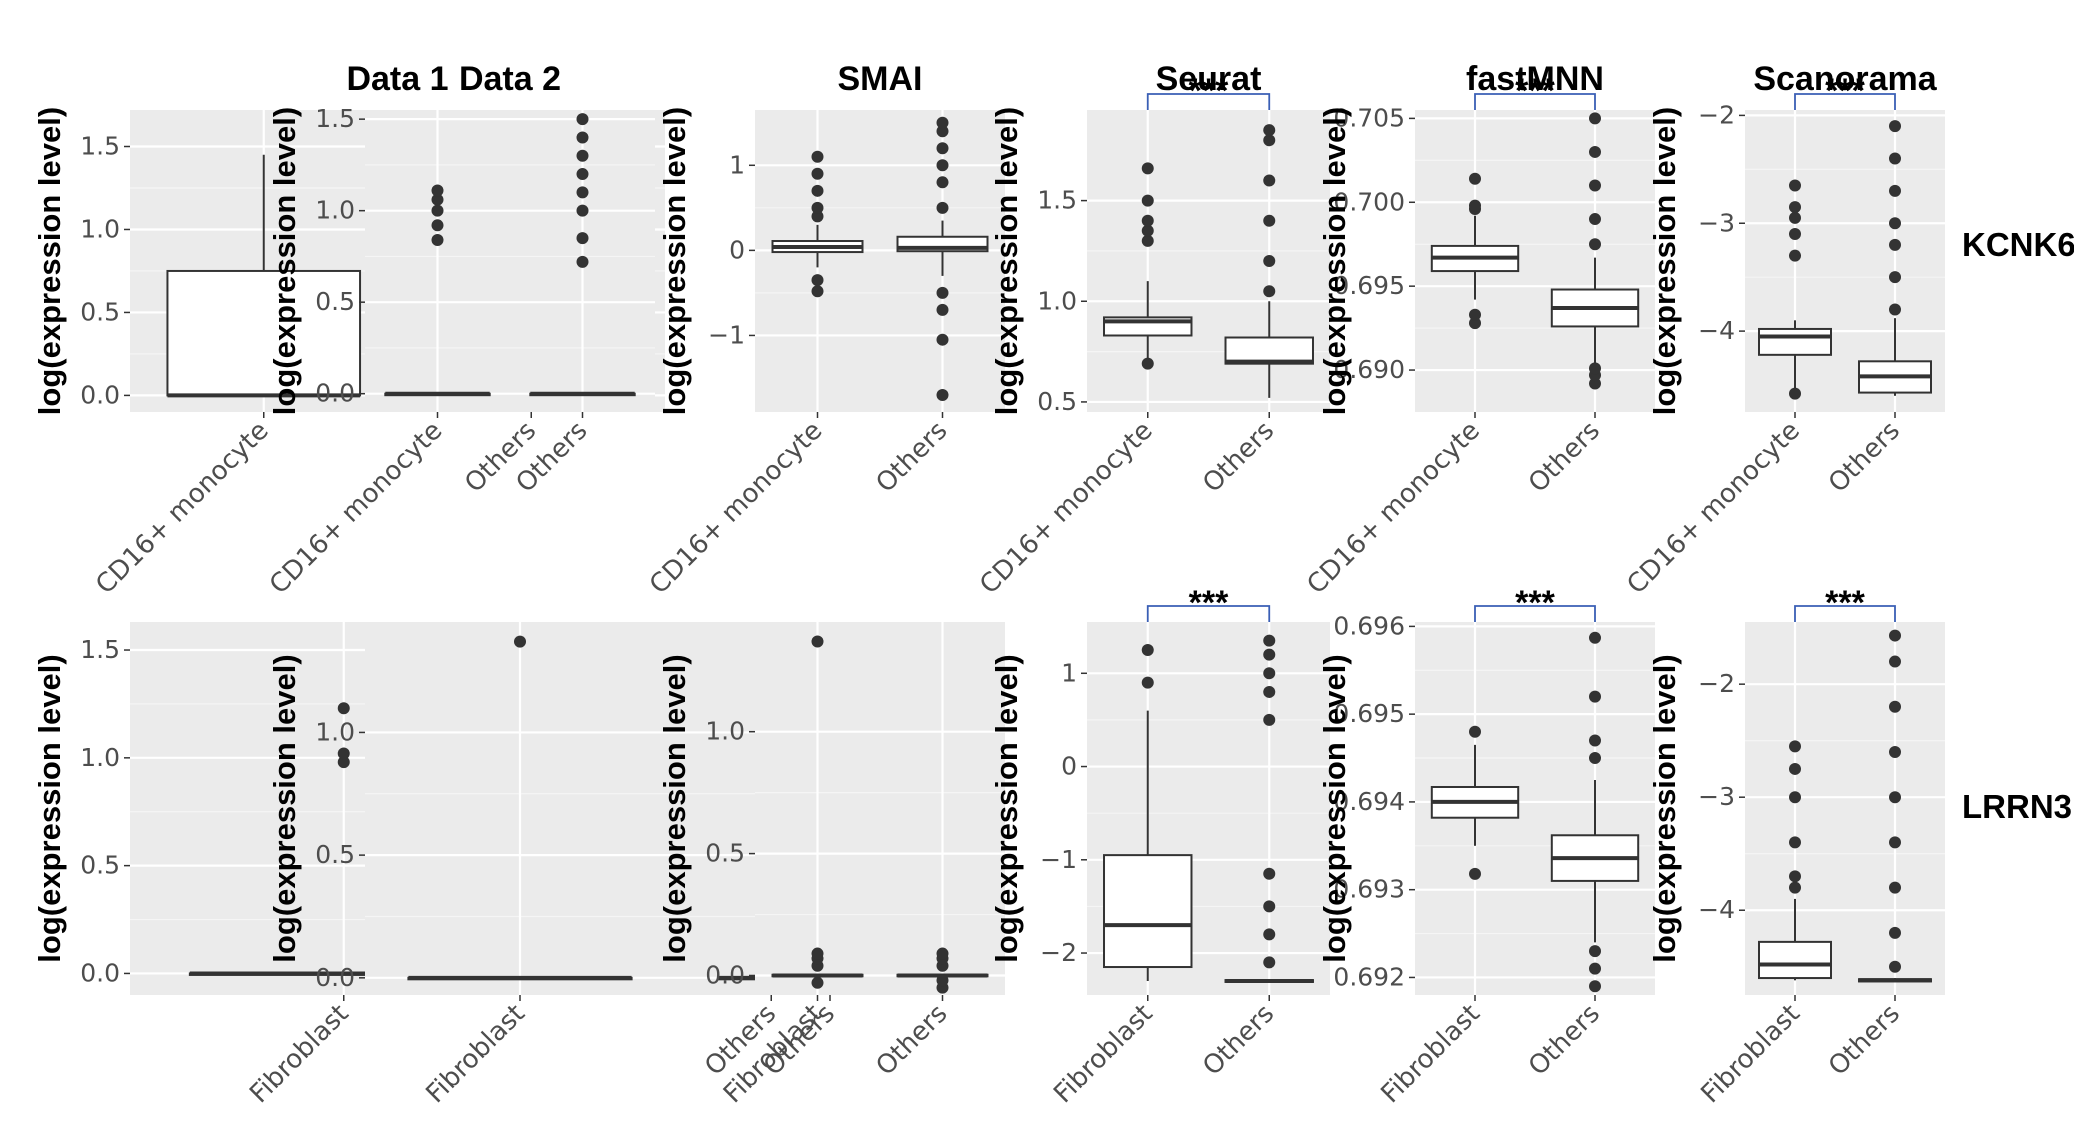 The width and height of the screenshot is (2074, 1128). Describe the element at coordinates (397, 79) in the screenshot. I see `column-title: Data 1` at that location.